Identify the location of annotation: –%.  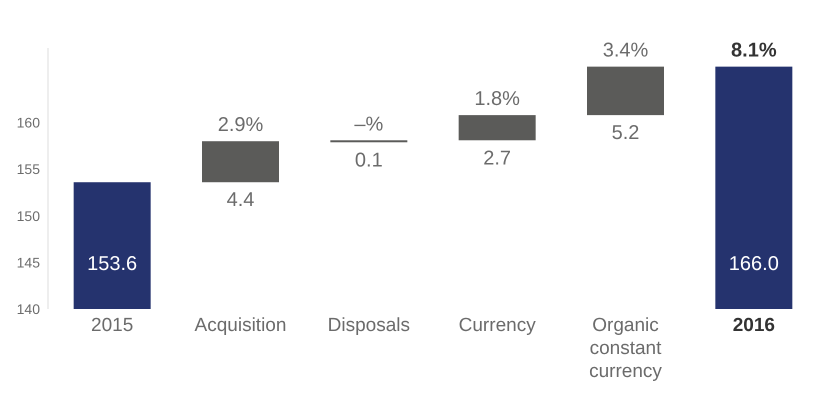
(369, 124).